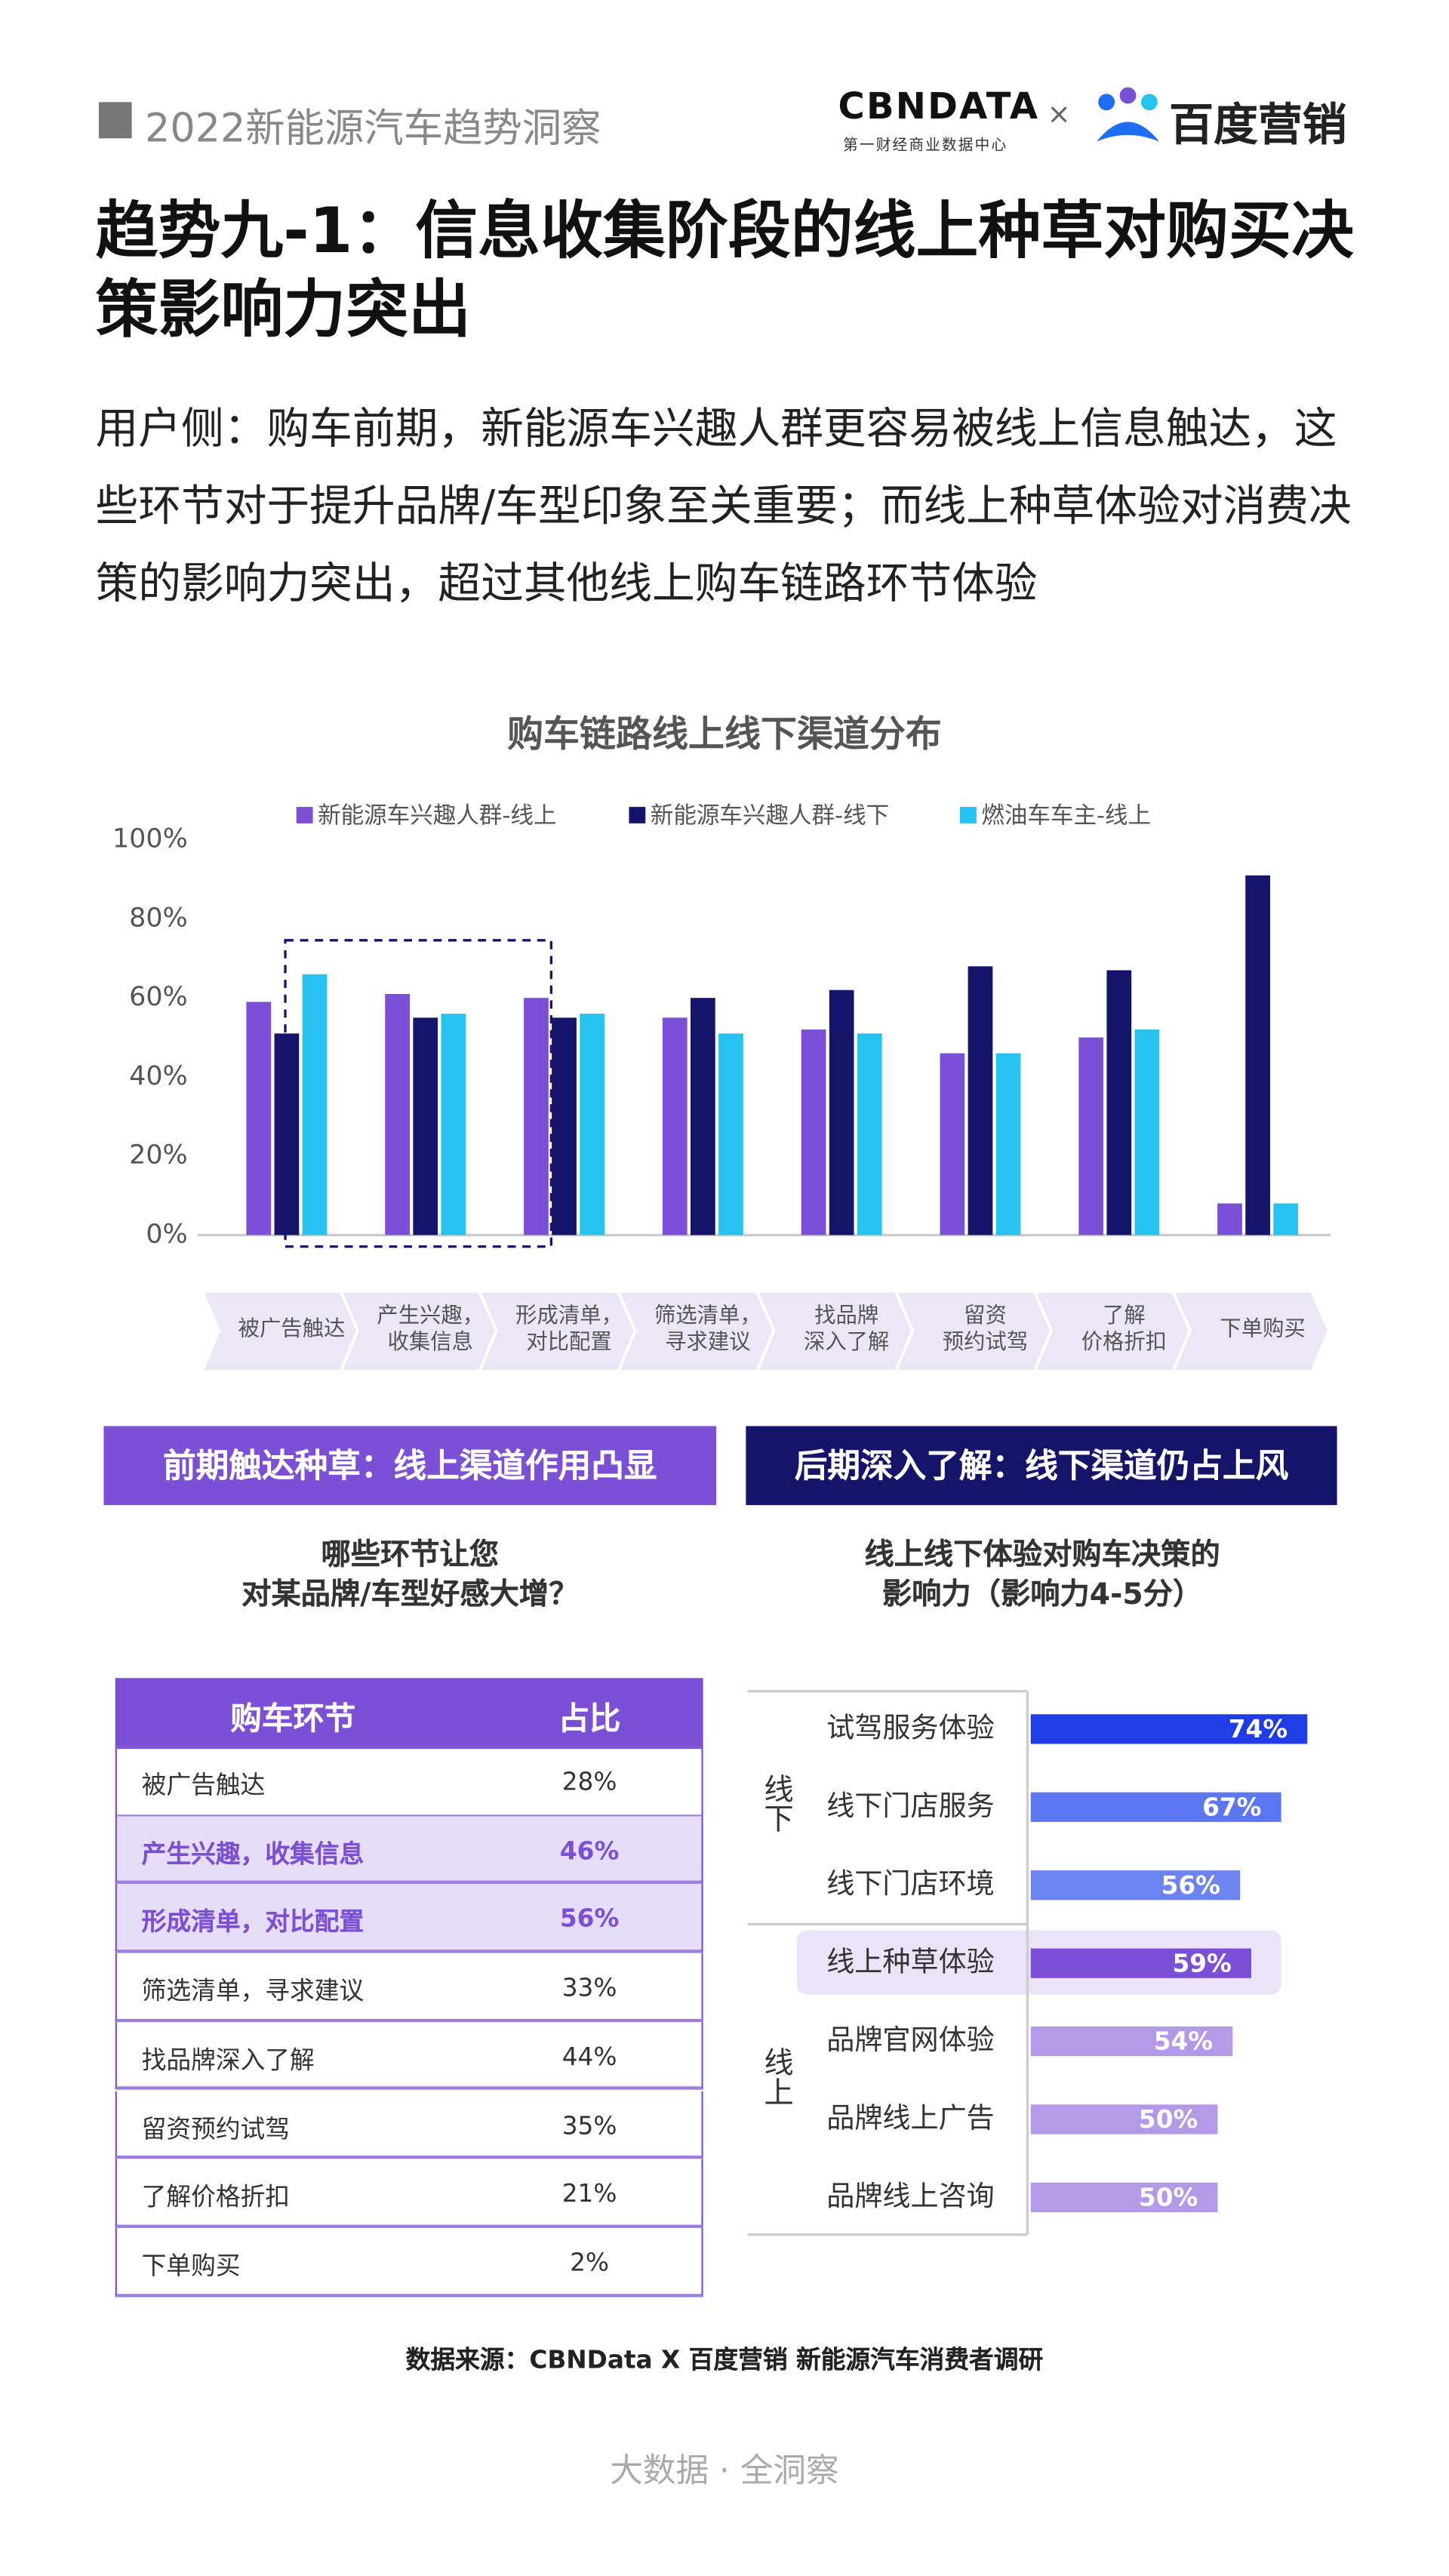 Image resolution: width=1449 pixels, height=2576 pixels. What do you see at coordinates (191, 2266) in the screenshot?
I see `table-cell: 下单购买` at bounding box center [191, 2266].